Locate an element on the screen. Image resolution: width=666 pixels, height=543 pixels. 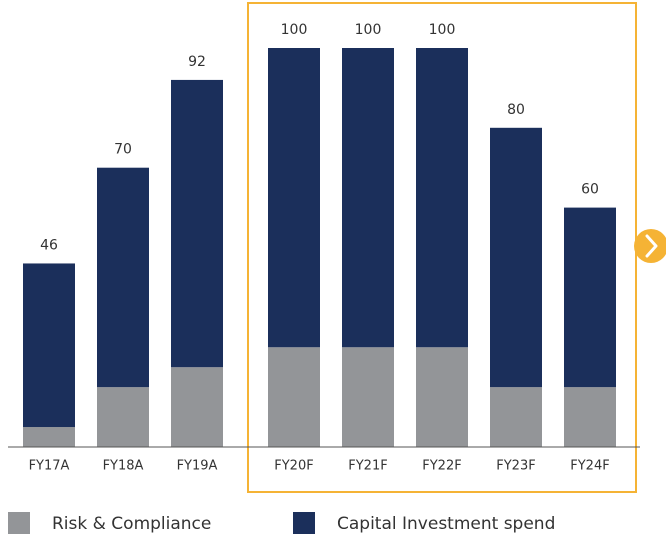
total-label: 92 is located at coordinates (197, 62).